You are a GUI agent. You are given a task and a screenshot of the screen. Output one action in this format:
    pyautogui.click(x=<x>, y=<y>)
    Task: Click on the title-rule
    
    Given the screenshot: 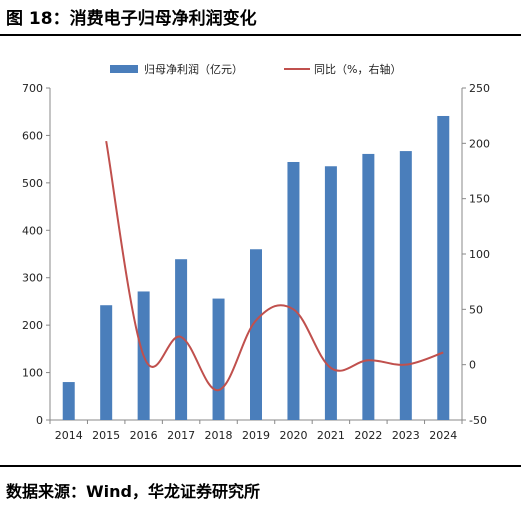 What is the action you would take?
    pyautogui.click(x=260, y=35)
    